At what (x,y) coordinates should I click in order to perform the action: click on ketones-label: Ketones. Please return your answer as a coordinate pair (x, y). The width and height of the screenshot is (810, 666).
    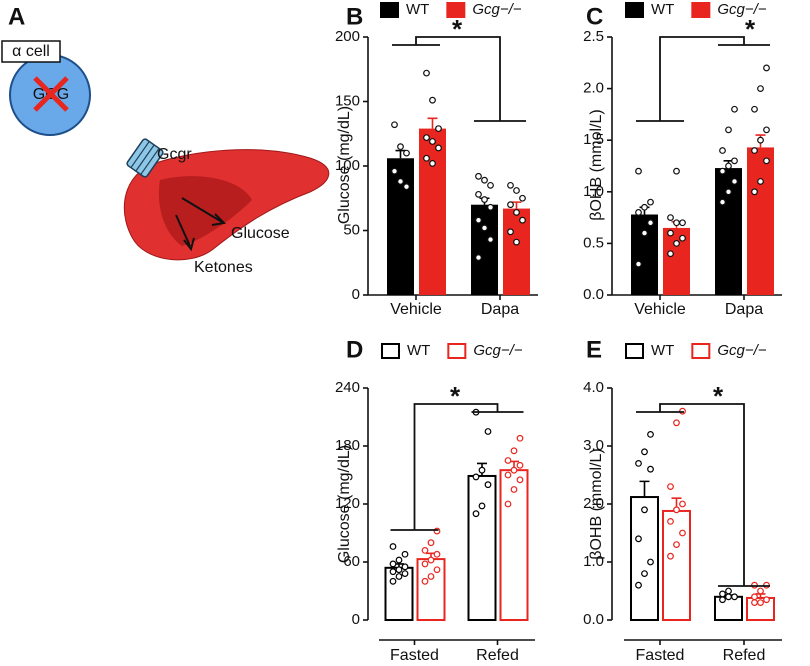
    Looking at the image, I should click on (223, 267).